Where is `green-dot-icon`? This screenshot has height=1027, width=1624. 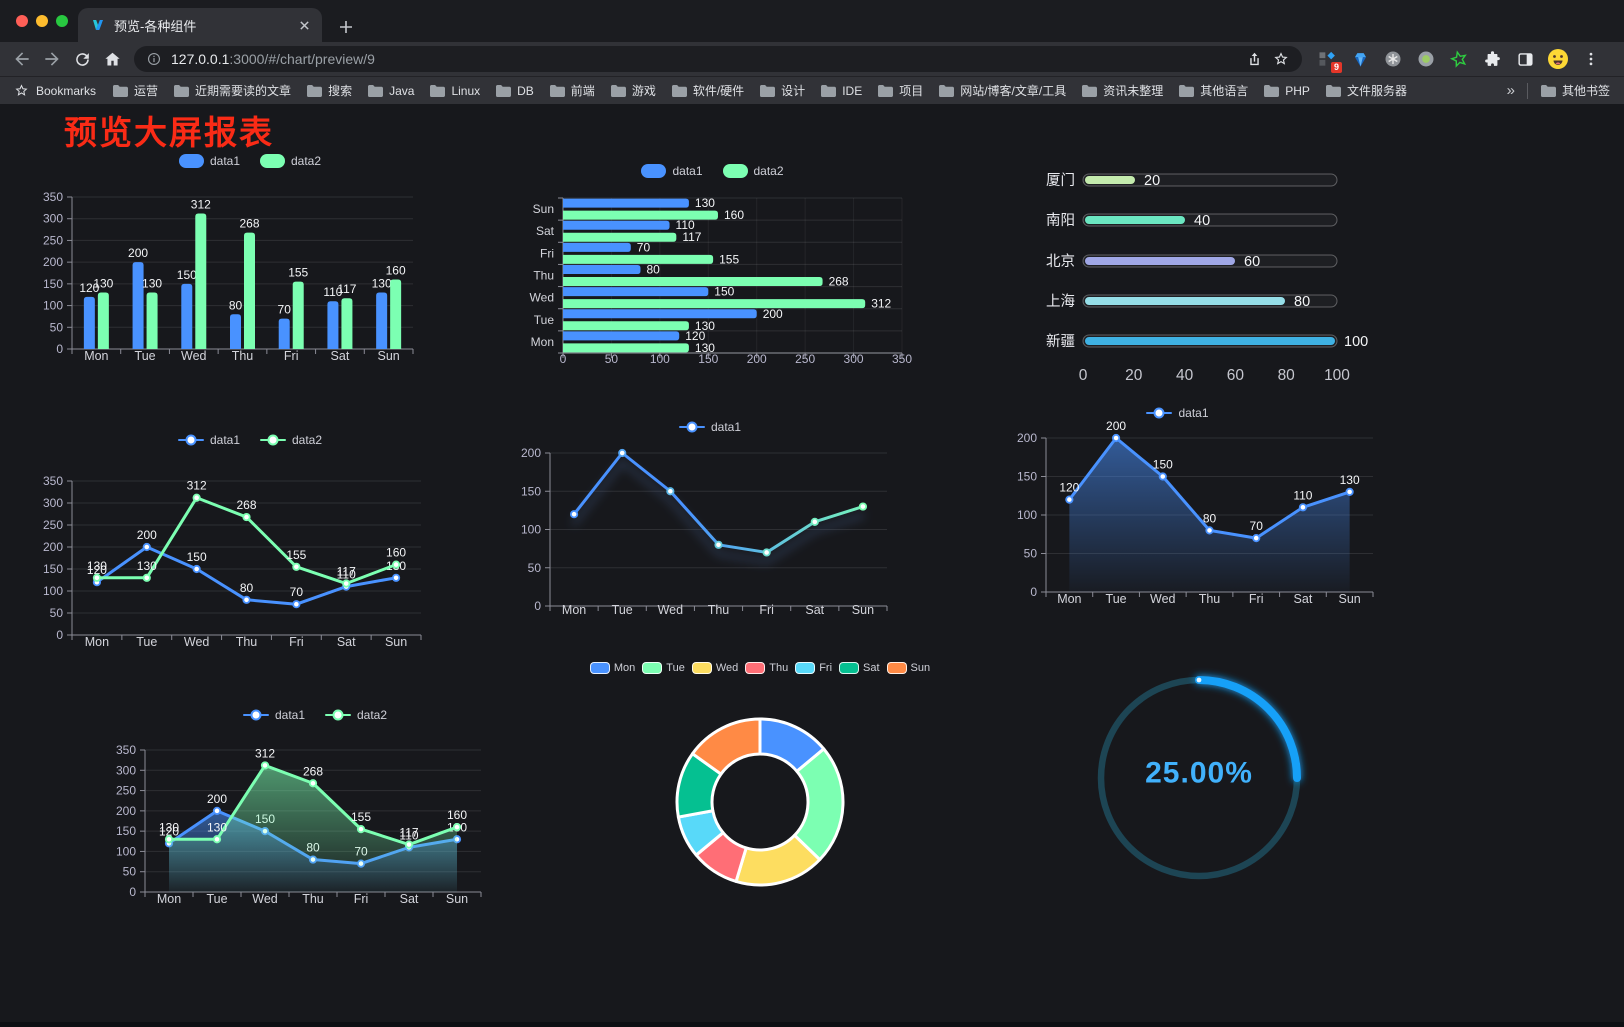 green-dot-icon is located at coordinates (1426, 59).